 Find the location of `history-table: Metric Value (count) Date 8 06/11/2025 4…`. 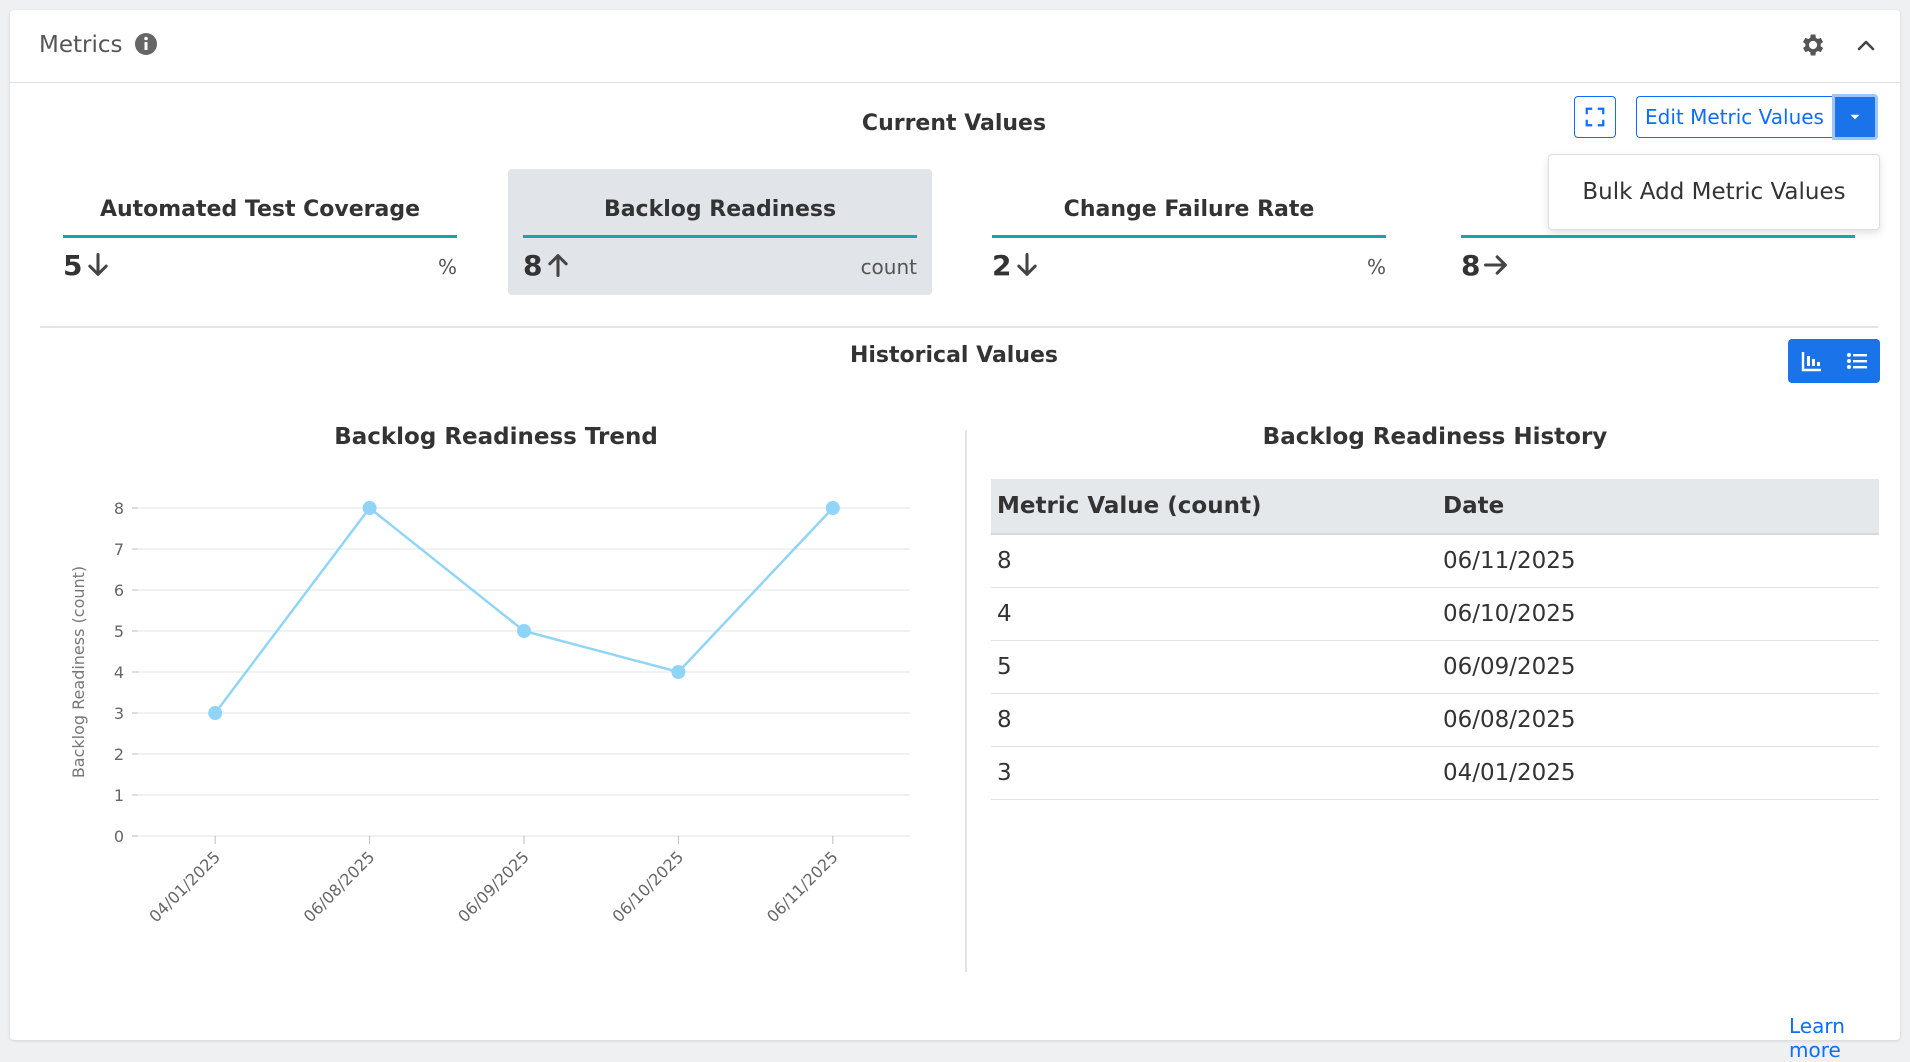

history-table: Metric Value (count) Date 8 06/11/2025 4… is located at coordinates (1435, 639).